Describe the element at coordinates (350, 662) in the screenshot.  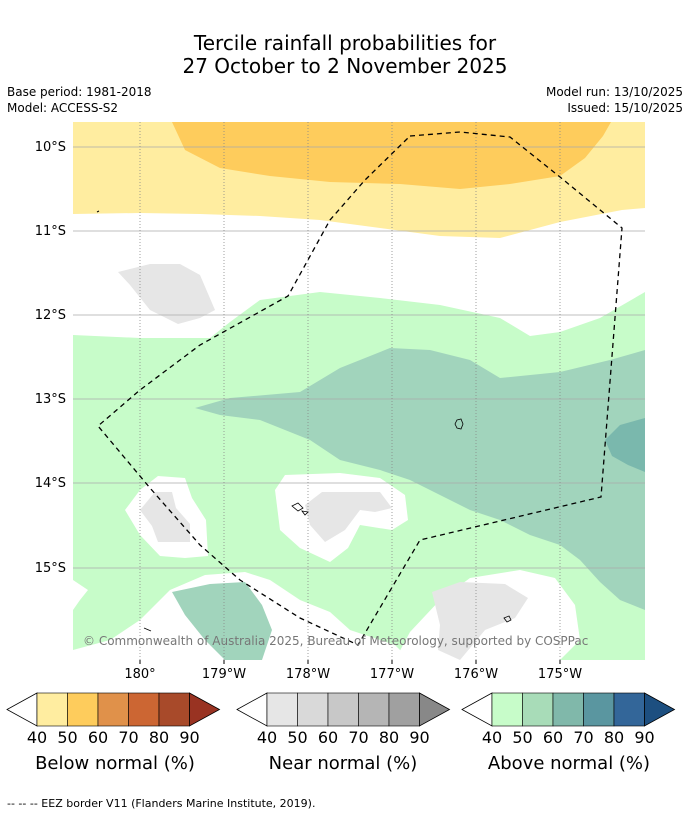
I see `longitude-ticks` at that location.